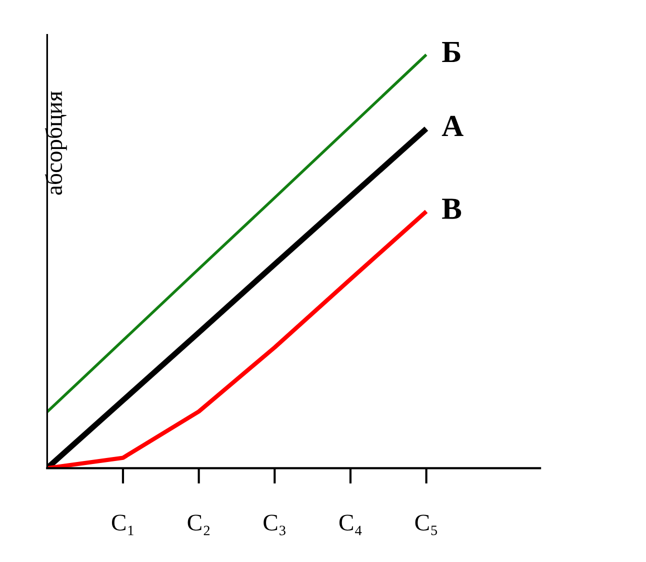  Describe the element at coordinates (199, 525) in the screenshot. I see `x-tick-label: C₂` at that location.